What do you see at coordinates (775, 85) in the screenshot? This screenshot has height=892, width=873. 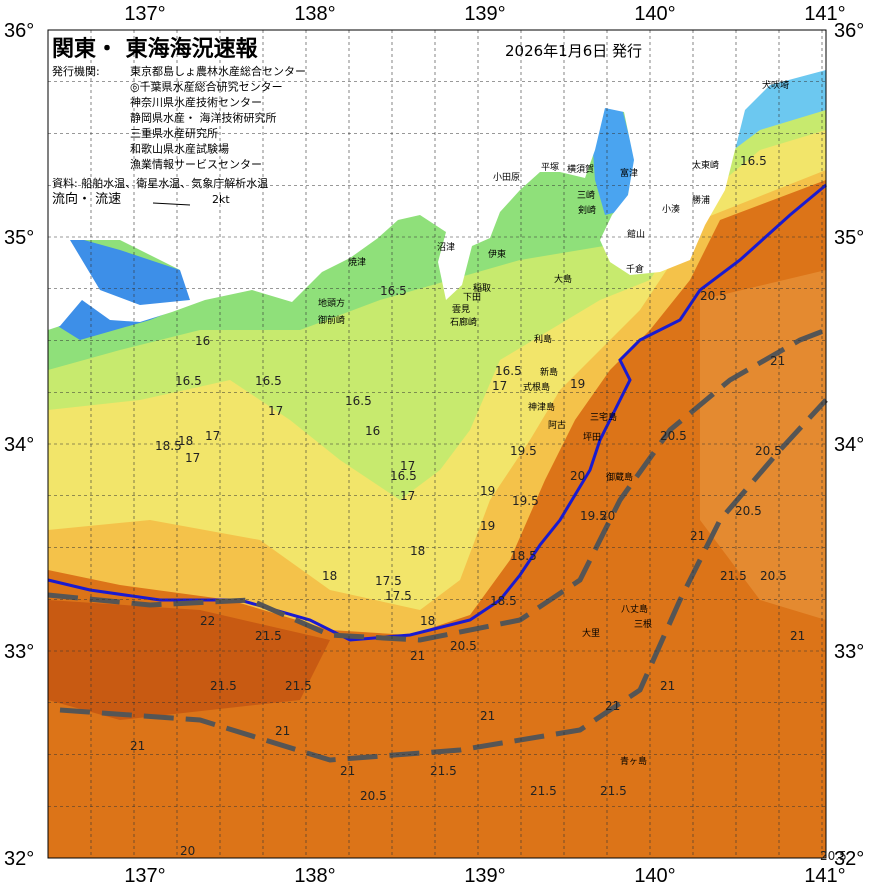 I see `place-name: 犬吠埼` at bounding box center [775, 85].